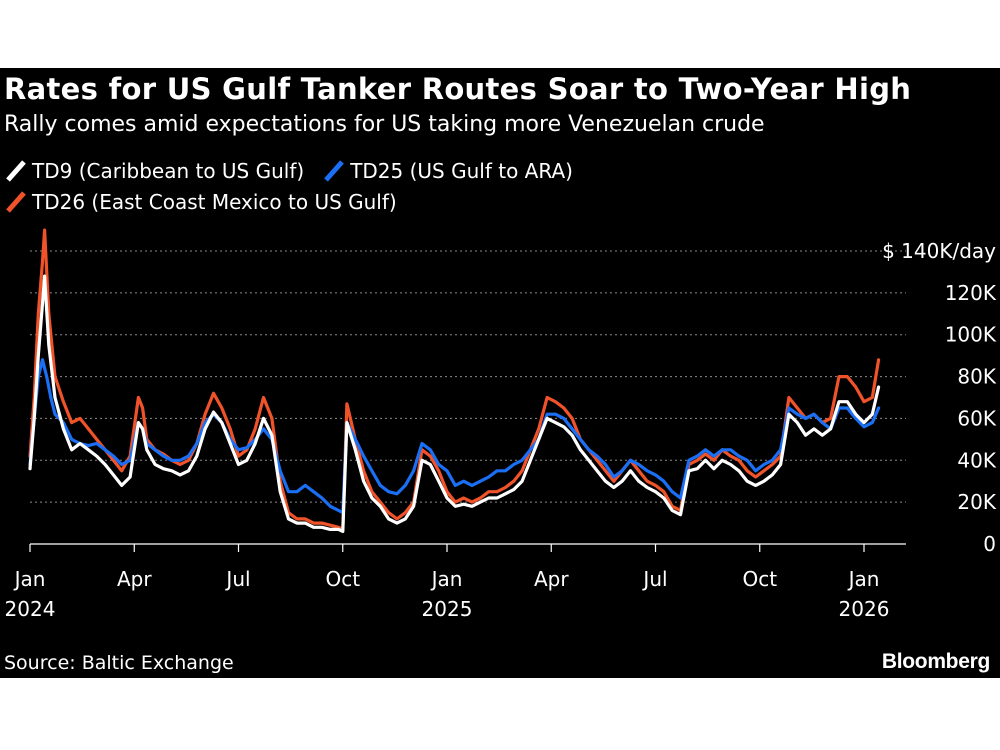  Describe the element at coordinates (976, 418) in the screenshot. I see `y-tick-label: 60K` at that location.